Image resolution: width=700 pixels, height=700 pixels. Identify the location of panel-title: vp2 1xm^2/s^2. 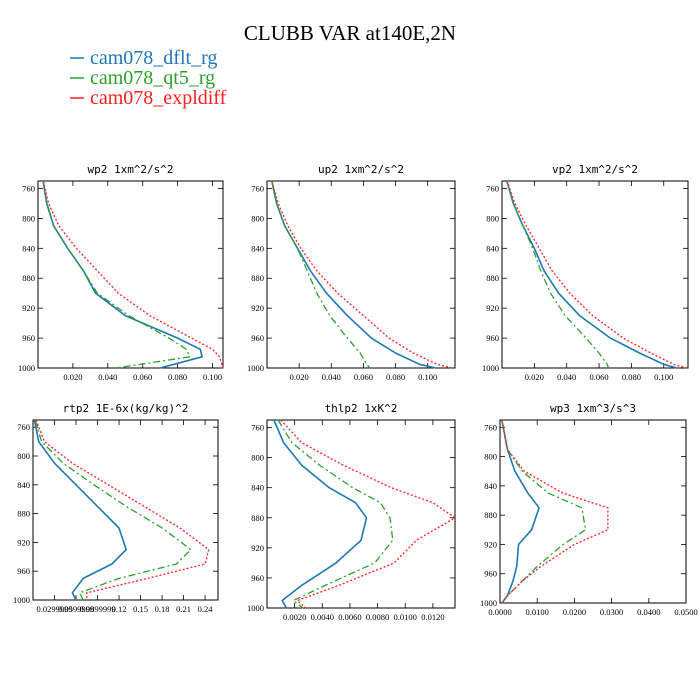
(595, 169).